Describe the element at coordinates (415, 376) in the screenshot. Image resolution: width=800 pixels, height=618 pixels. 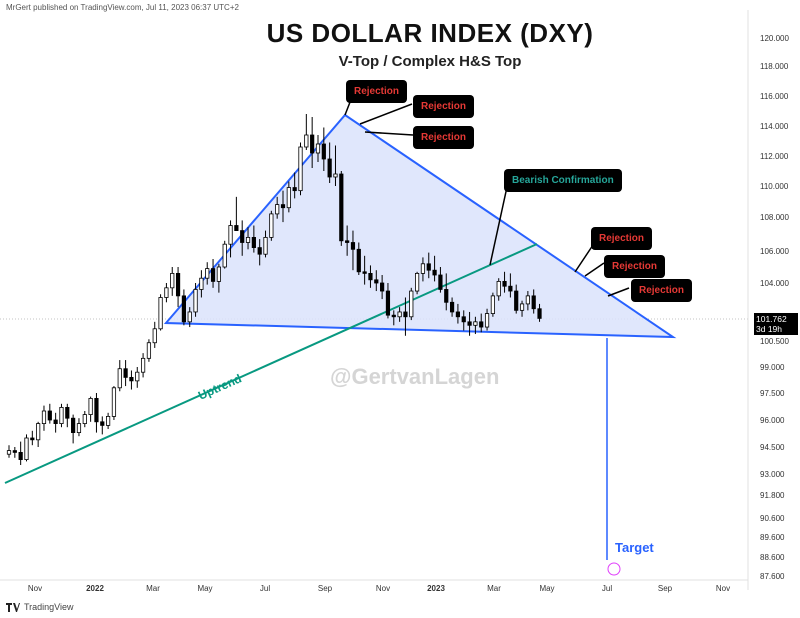
I see `watermark: @GertvanLagen` at that location.